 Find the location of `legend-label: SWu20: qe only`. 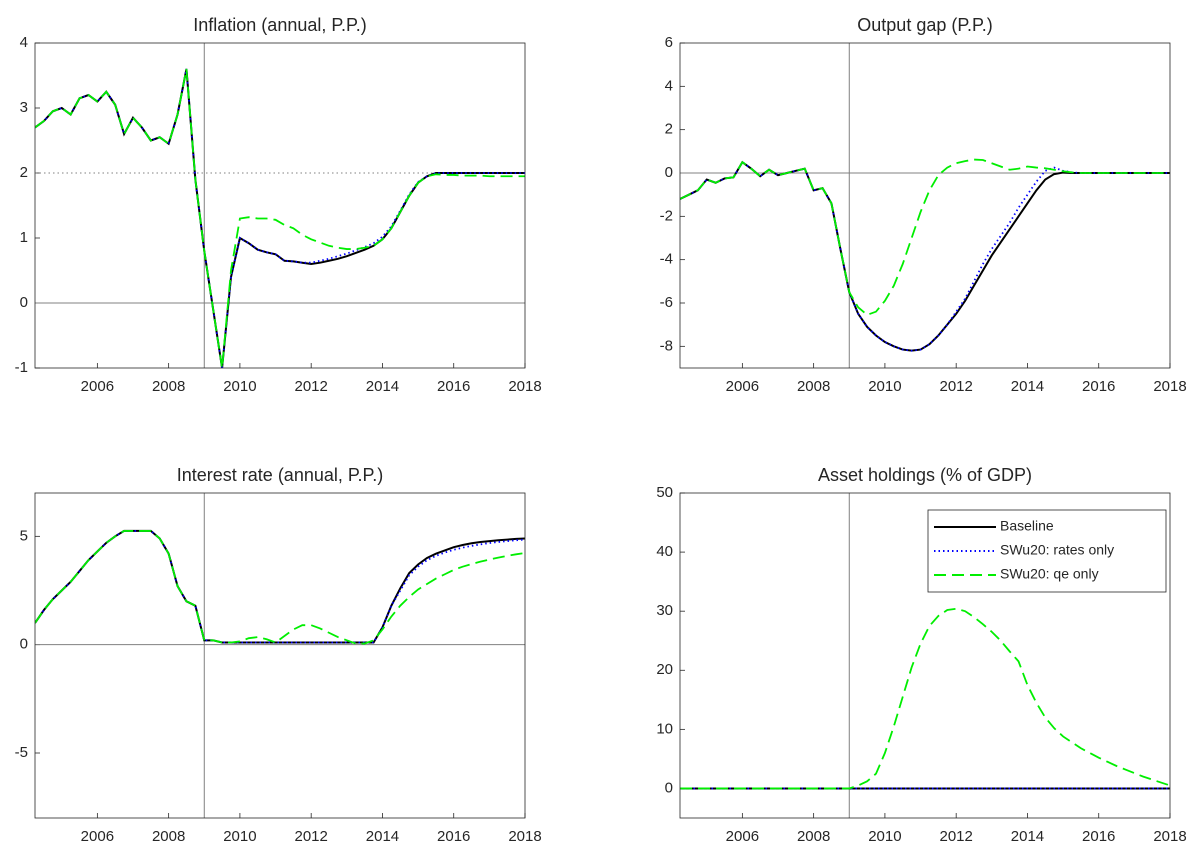

legend-label: SWu20: qe only is located at coordinates (1049, 574).